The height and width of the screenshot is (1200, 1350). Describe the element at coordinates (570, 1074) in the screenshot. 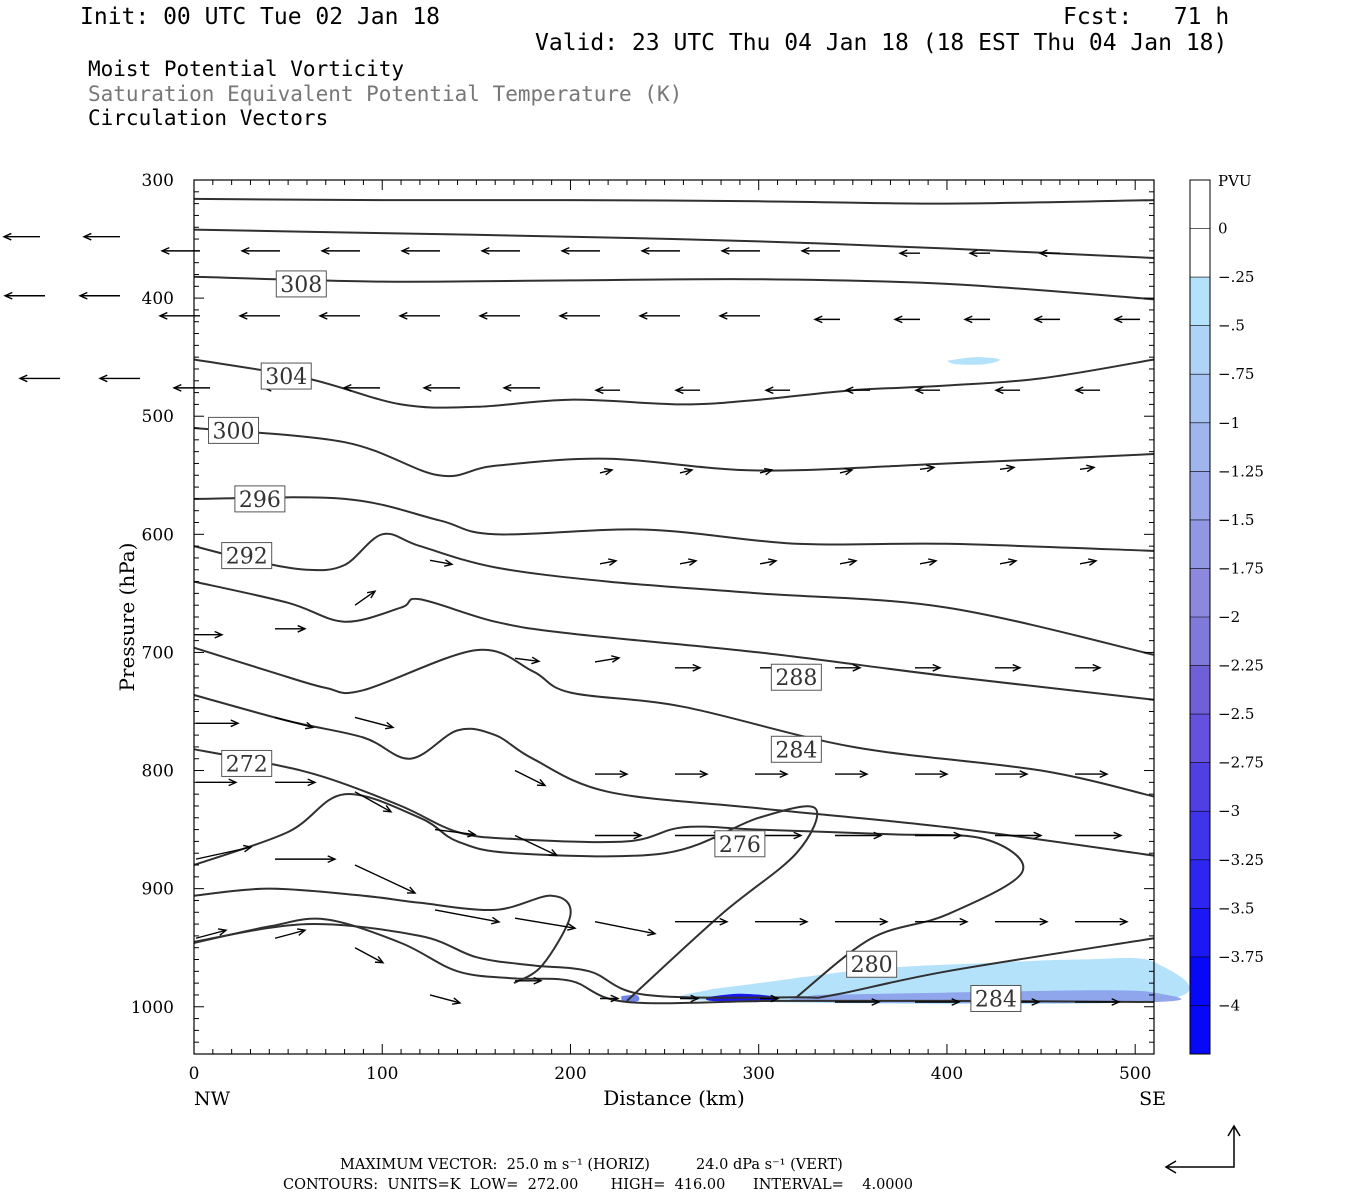

I see `x-tick-label: 200` at that location.